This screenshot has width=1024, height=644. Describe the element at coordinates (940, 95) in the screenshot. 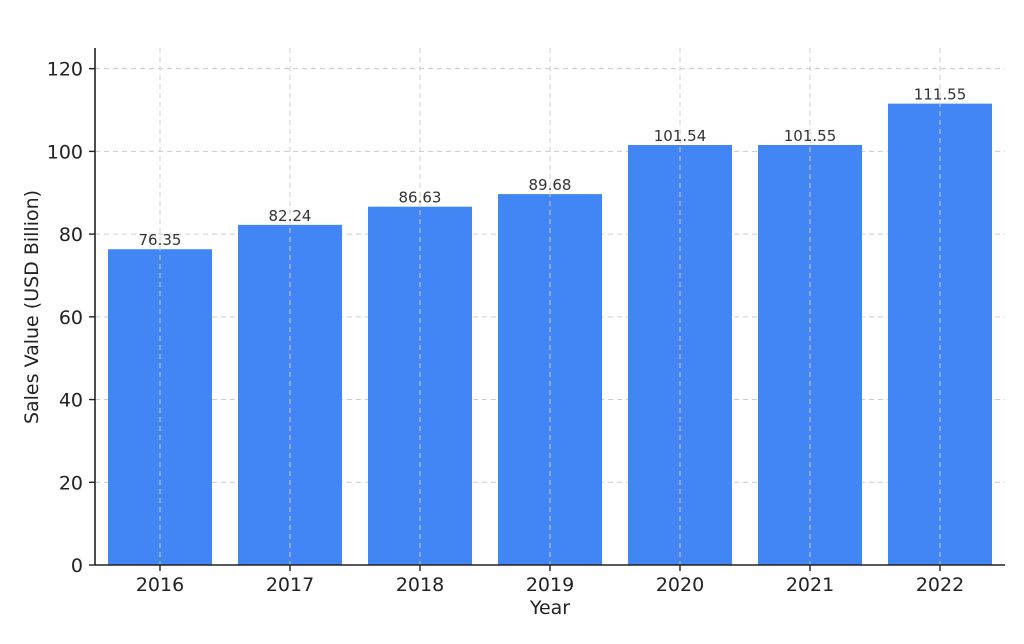

I see `data-label-2022: 111.55` at that location.